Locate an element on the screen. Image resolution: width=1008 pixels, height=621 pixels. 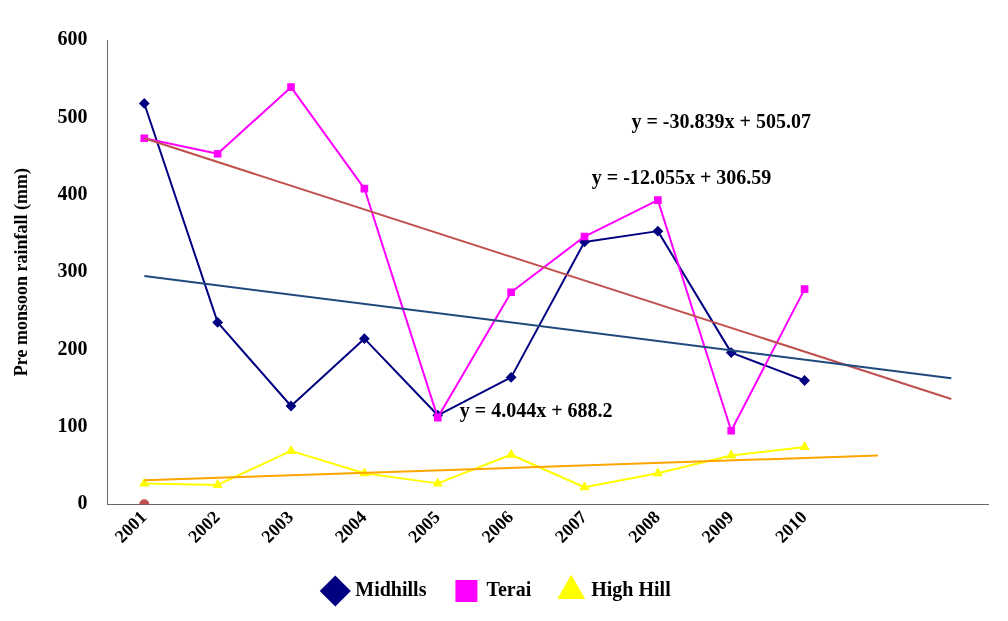
y-tick-label: 300 is located at coordinates (72, 270).